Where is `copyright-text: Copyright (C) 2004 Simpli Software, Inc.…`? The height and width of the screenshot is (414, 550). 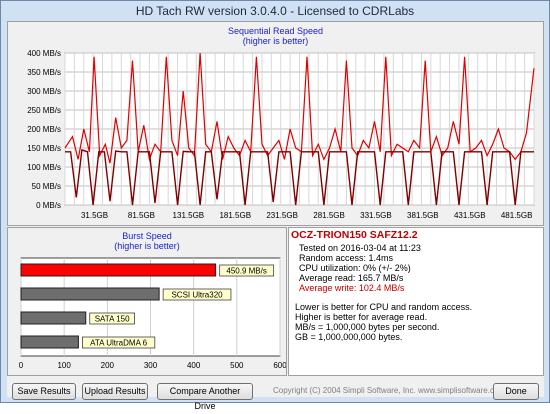
copyright-text: Copyright (C) 2004 Simpli Software, Inc.… is located at coordinates (389, 390).